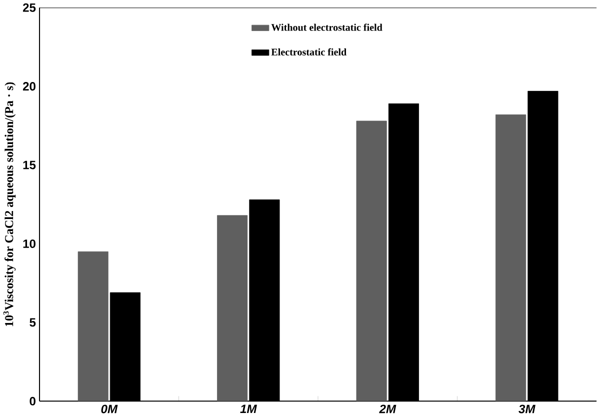  What do you see at coordinates (33, 401) in the screenshot?
I see `y-tick-label: 0` at bounding box center [33, 401].